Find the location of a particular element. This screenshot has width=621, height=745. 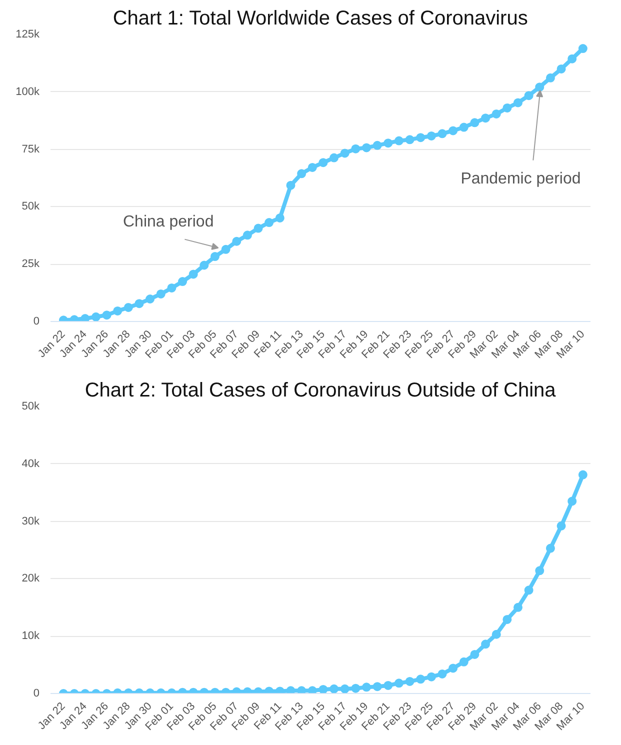

y-tick-label: 75k is located at coordinates (31, 149).